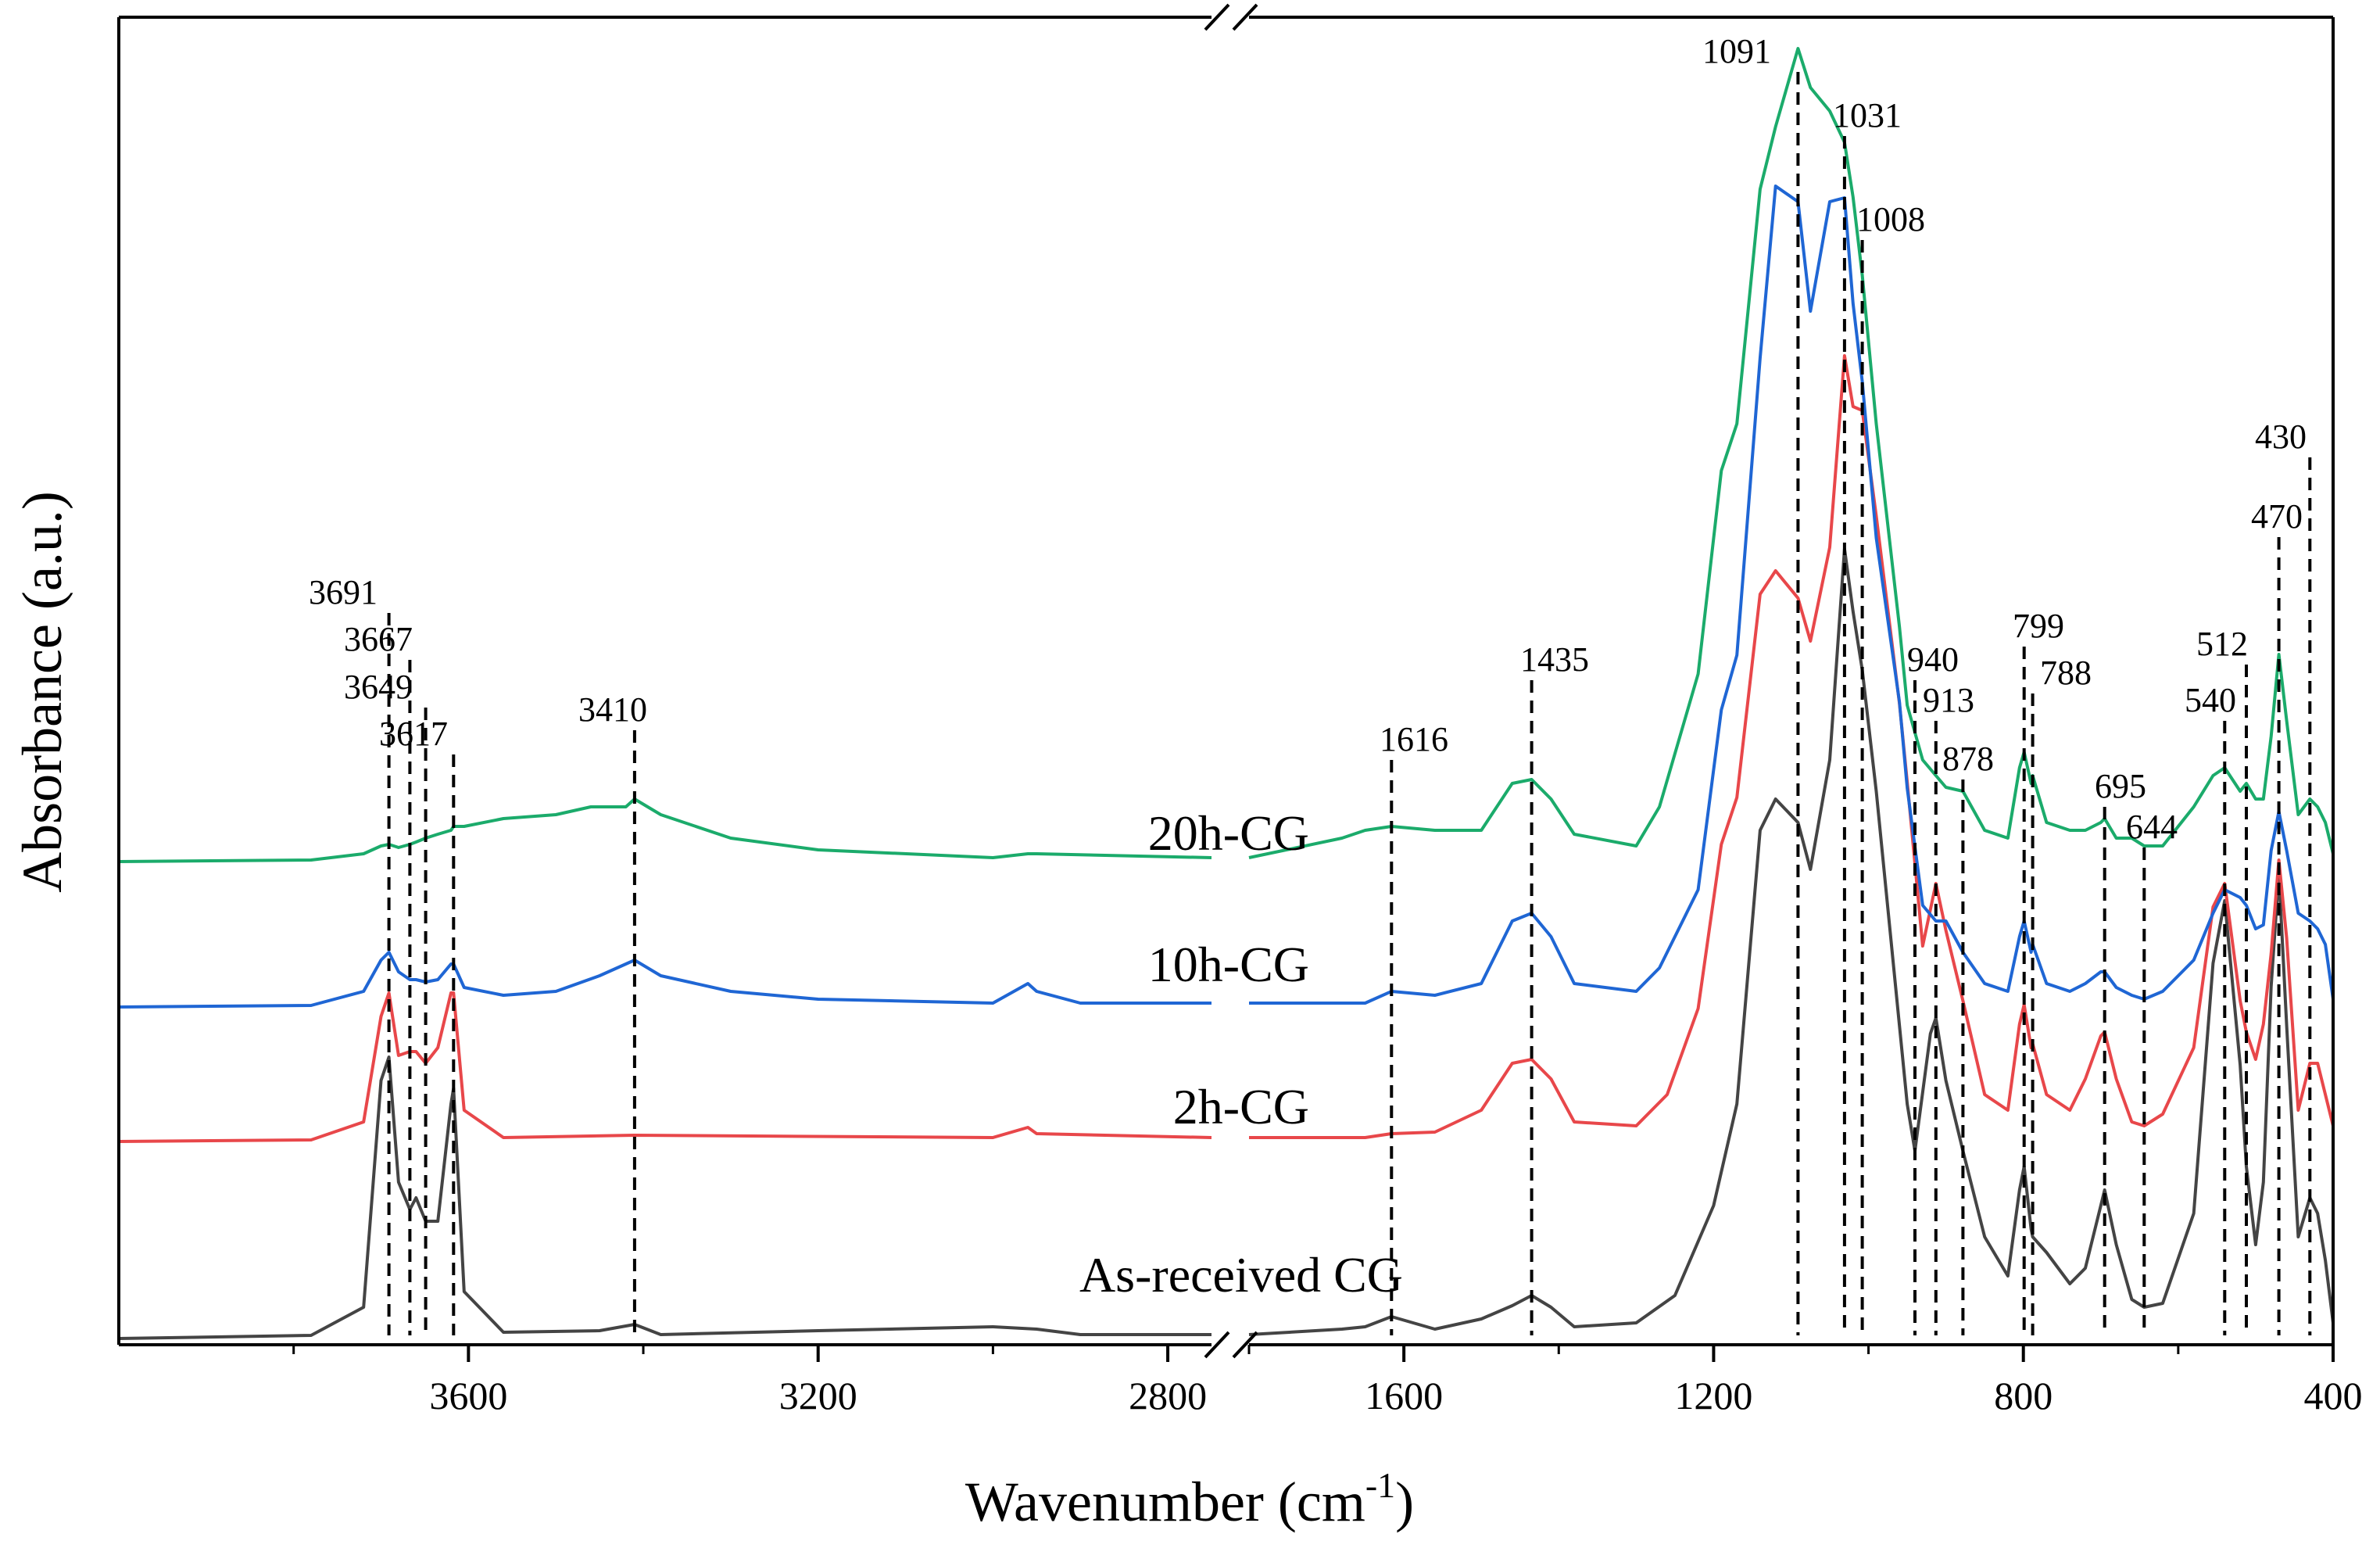 This screenshot has width=2380, height=1541. Describe the element at coordinates (1404, 1395) in the screenshot. I see `x-tick-label-1600: 1600` at that location.